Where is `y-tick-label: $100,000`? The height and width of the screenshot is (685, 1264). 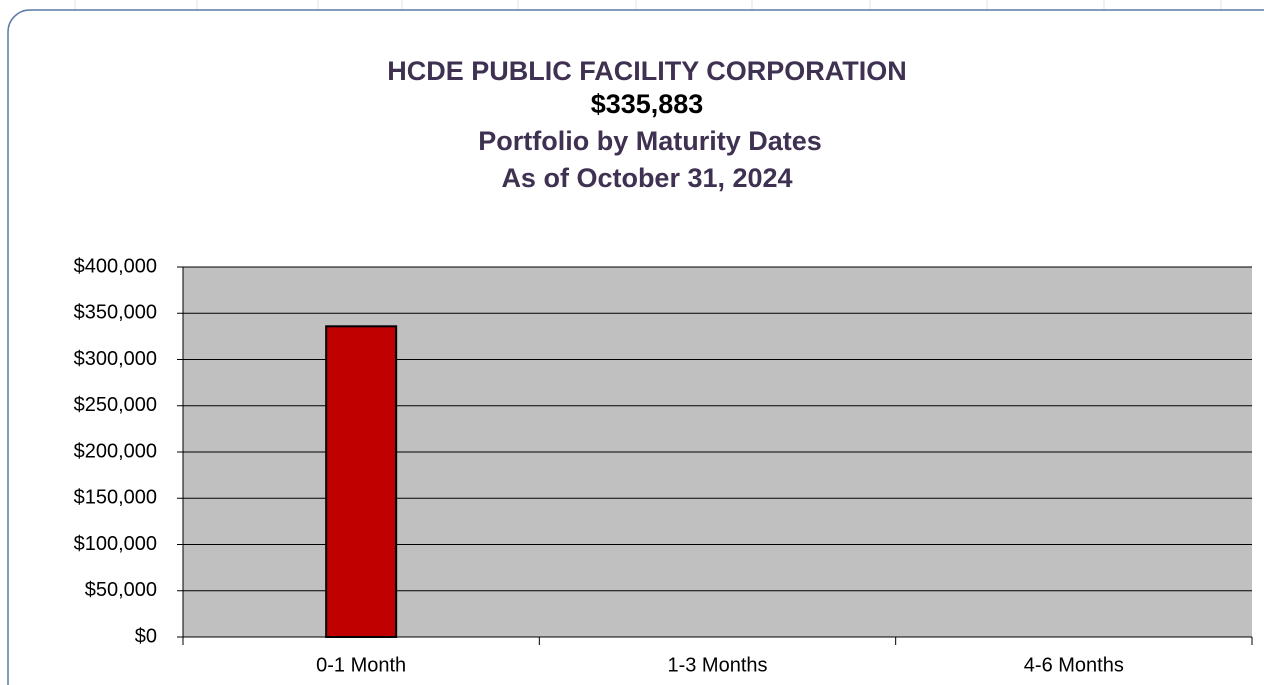
y-tick-label: $100,000 is located at coordinates (115, 544).